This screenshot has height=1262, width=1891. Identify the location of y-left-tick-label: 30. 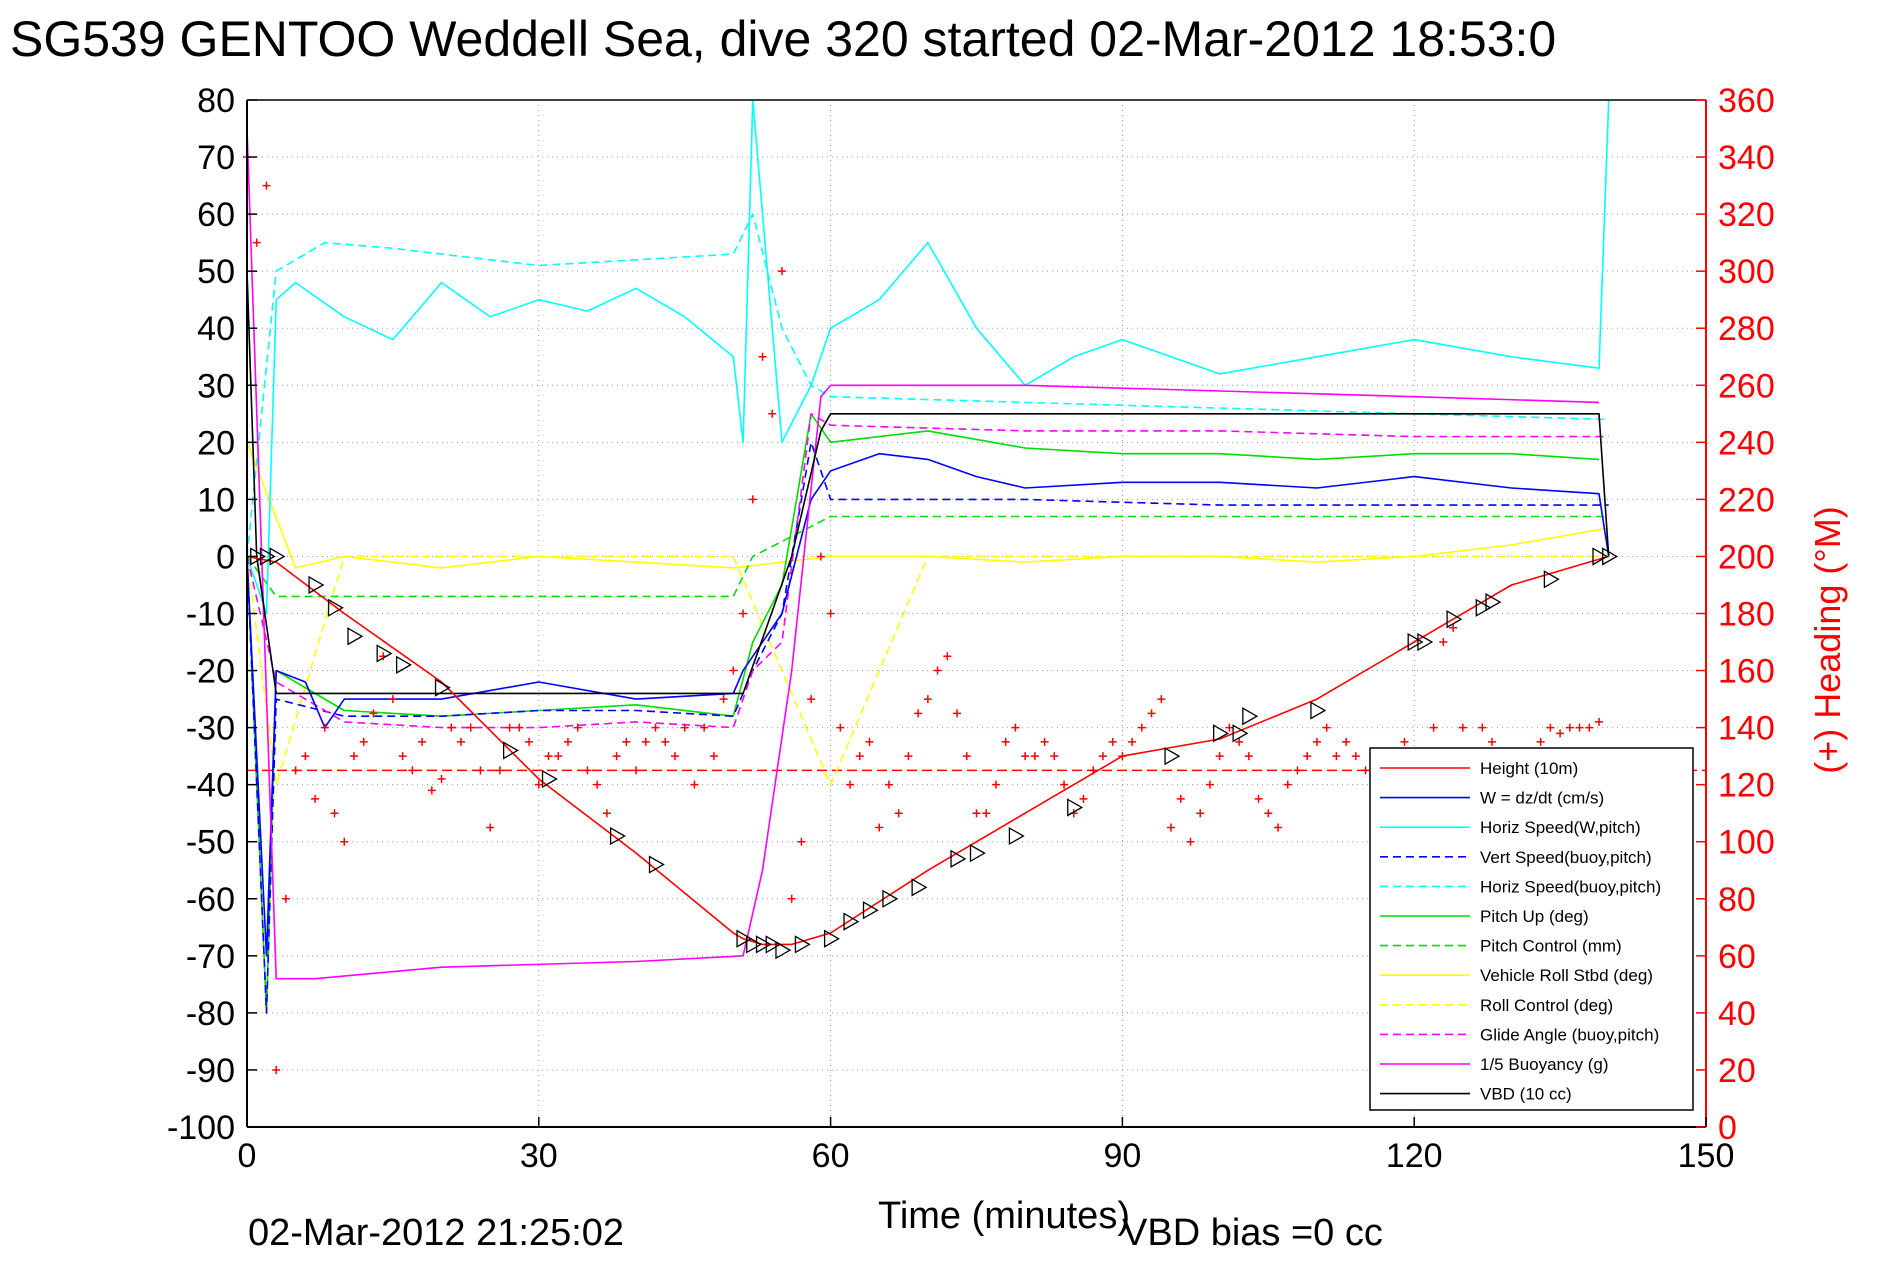
(216, 386).